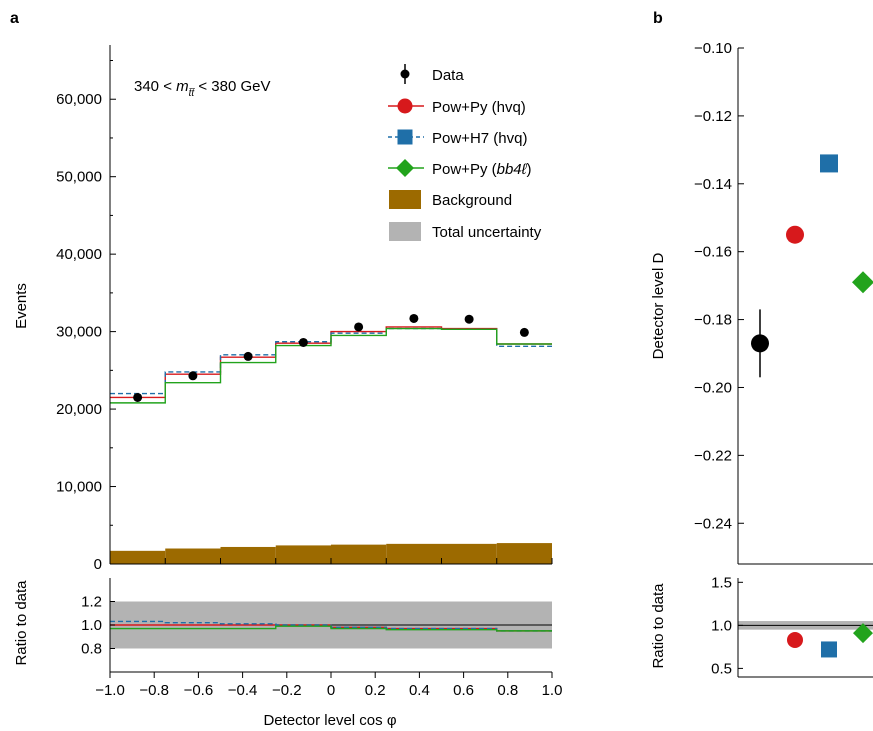 This screenshot has width=873, height=731. Describe the element at coordinates (812, 406) in the screenshot. I see `panel-b-points` at that location.